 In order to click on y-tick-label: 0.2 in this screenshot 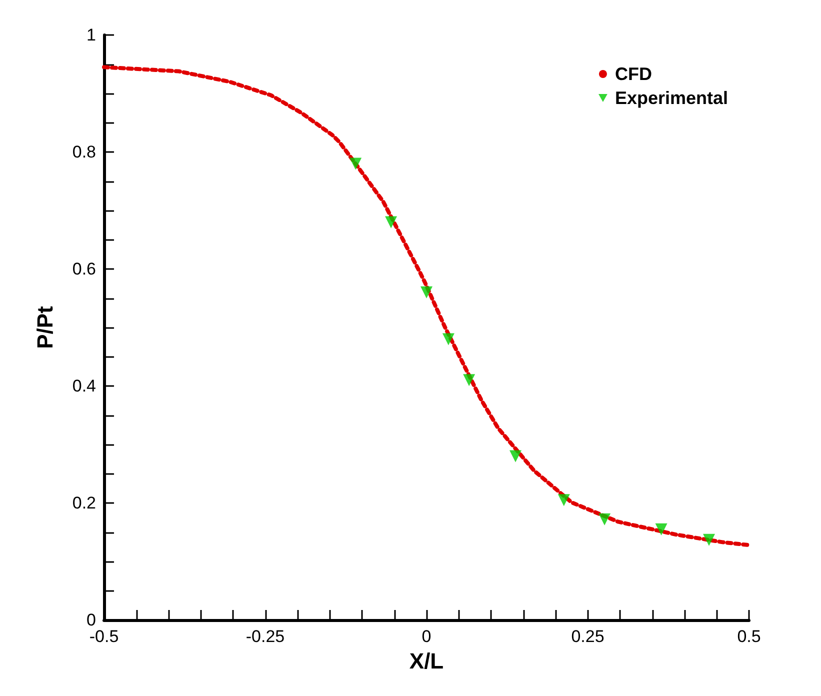, I will do `click(84, 503)`.